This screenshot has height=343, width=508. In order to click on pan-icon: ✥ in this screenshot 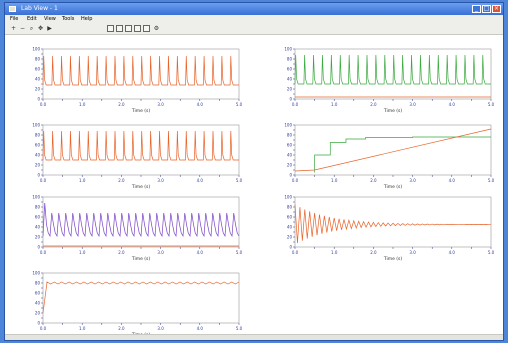, I will do `click(40, 28)`.